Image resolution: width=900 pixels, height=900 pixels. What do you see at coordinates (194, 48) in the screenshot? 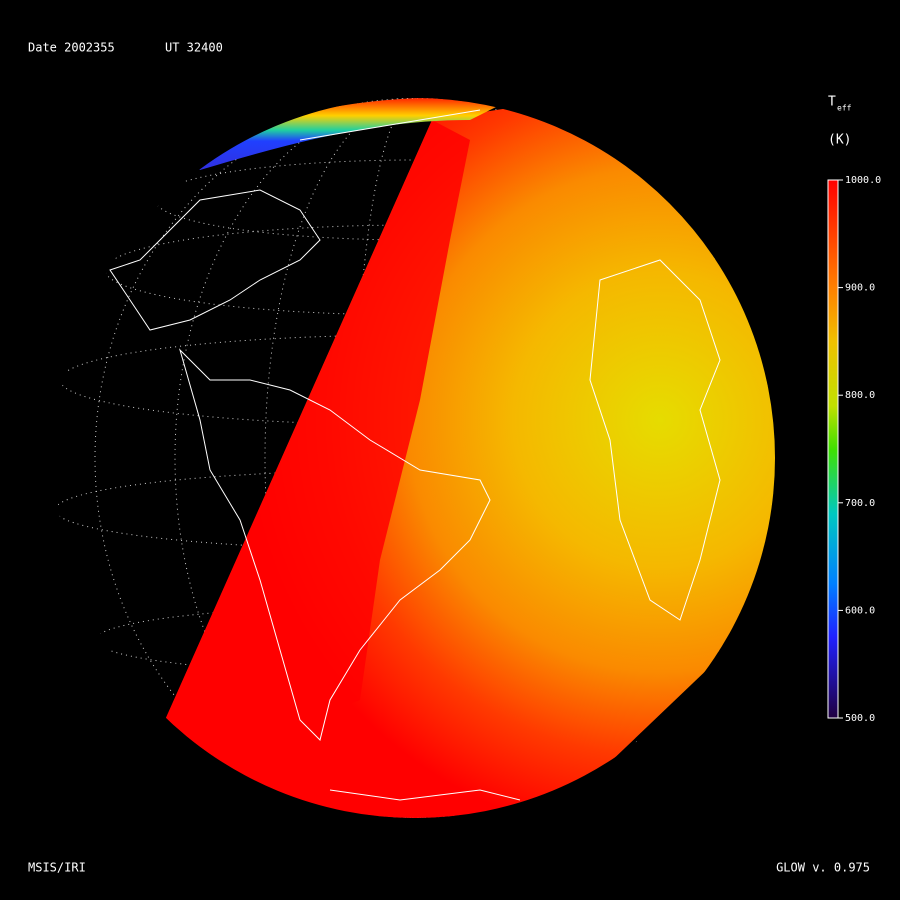
I see `ut-label: UT 32400` at bounding box center [194, 48].